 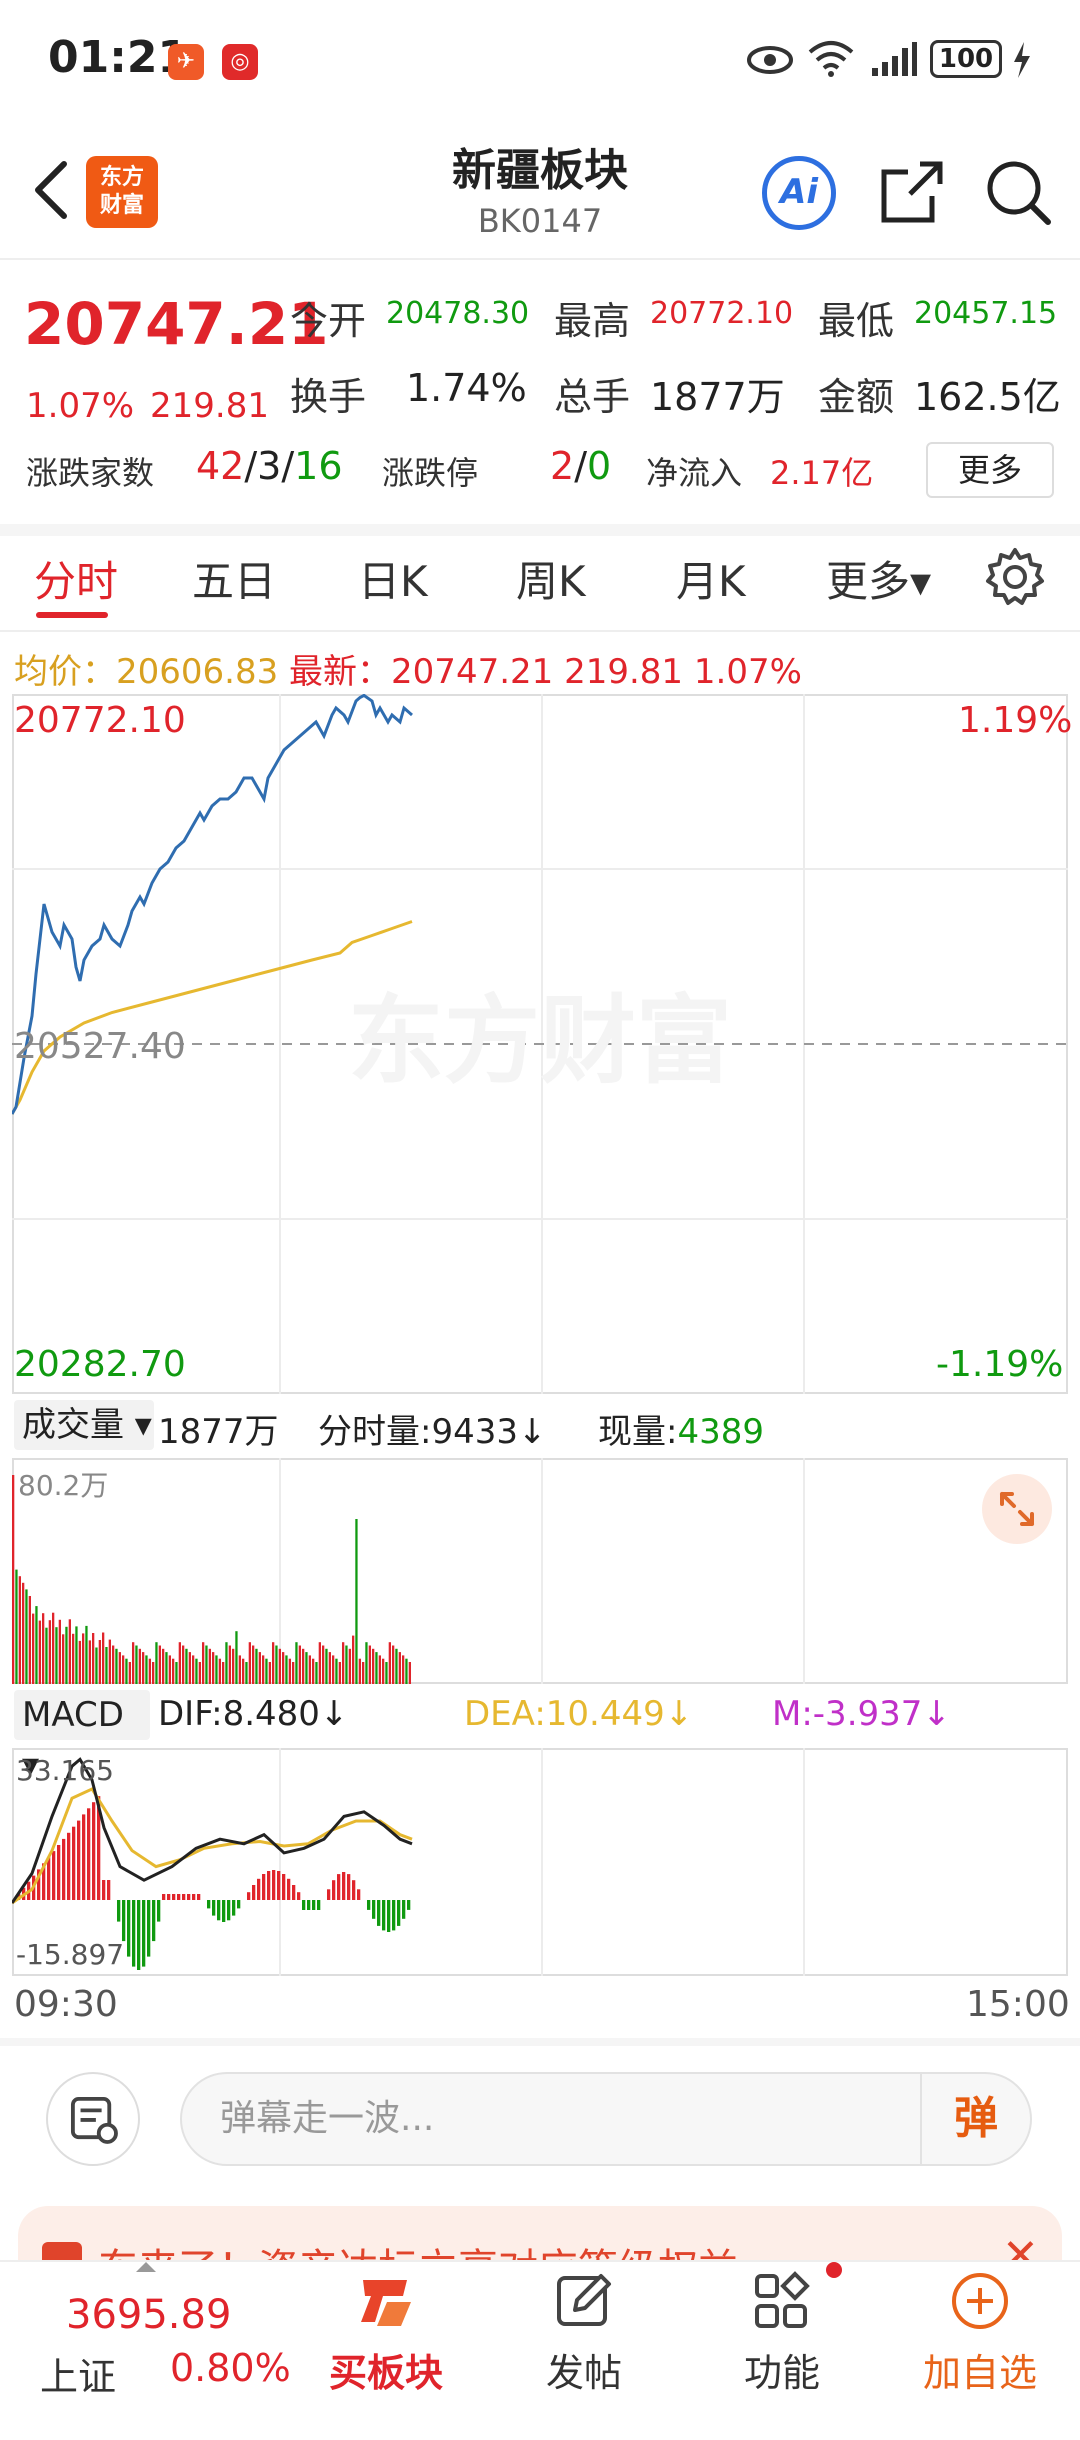 What do you see at coordinates (861, 1714) in the screenshot?
I see `macd-m: M:-3.937↓` at bounding box center [861, 1714].